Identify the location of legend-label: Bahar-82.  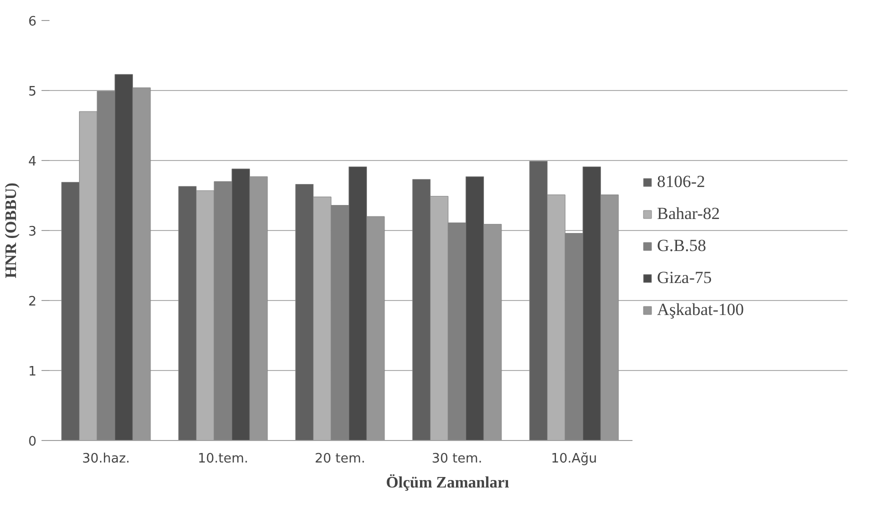
(688, 214).